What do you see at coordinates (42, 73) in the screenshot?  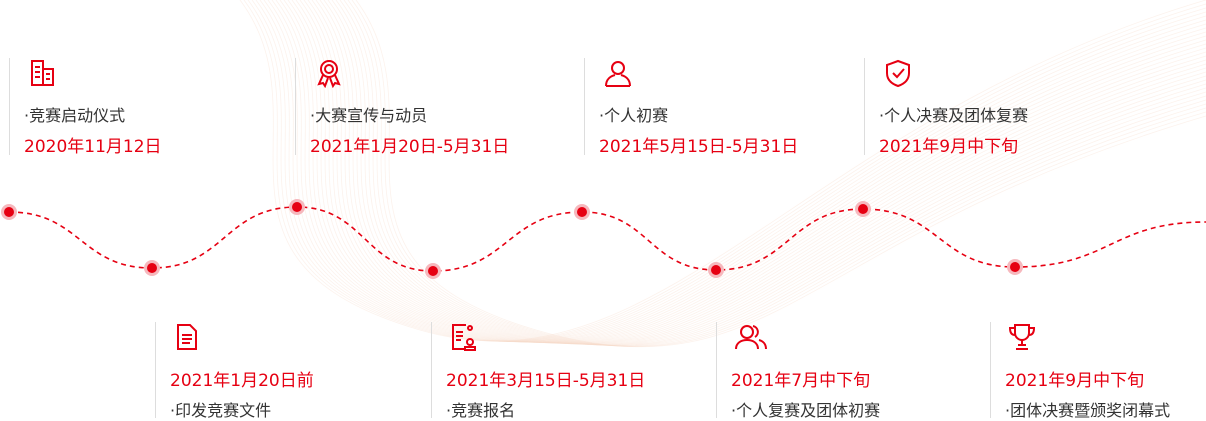 I see `building-icon` at bounding box center [42, 73].